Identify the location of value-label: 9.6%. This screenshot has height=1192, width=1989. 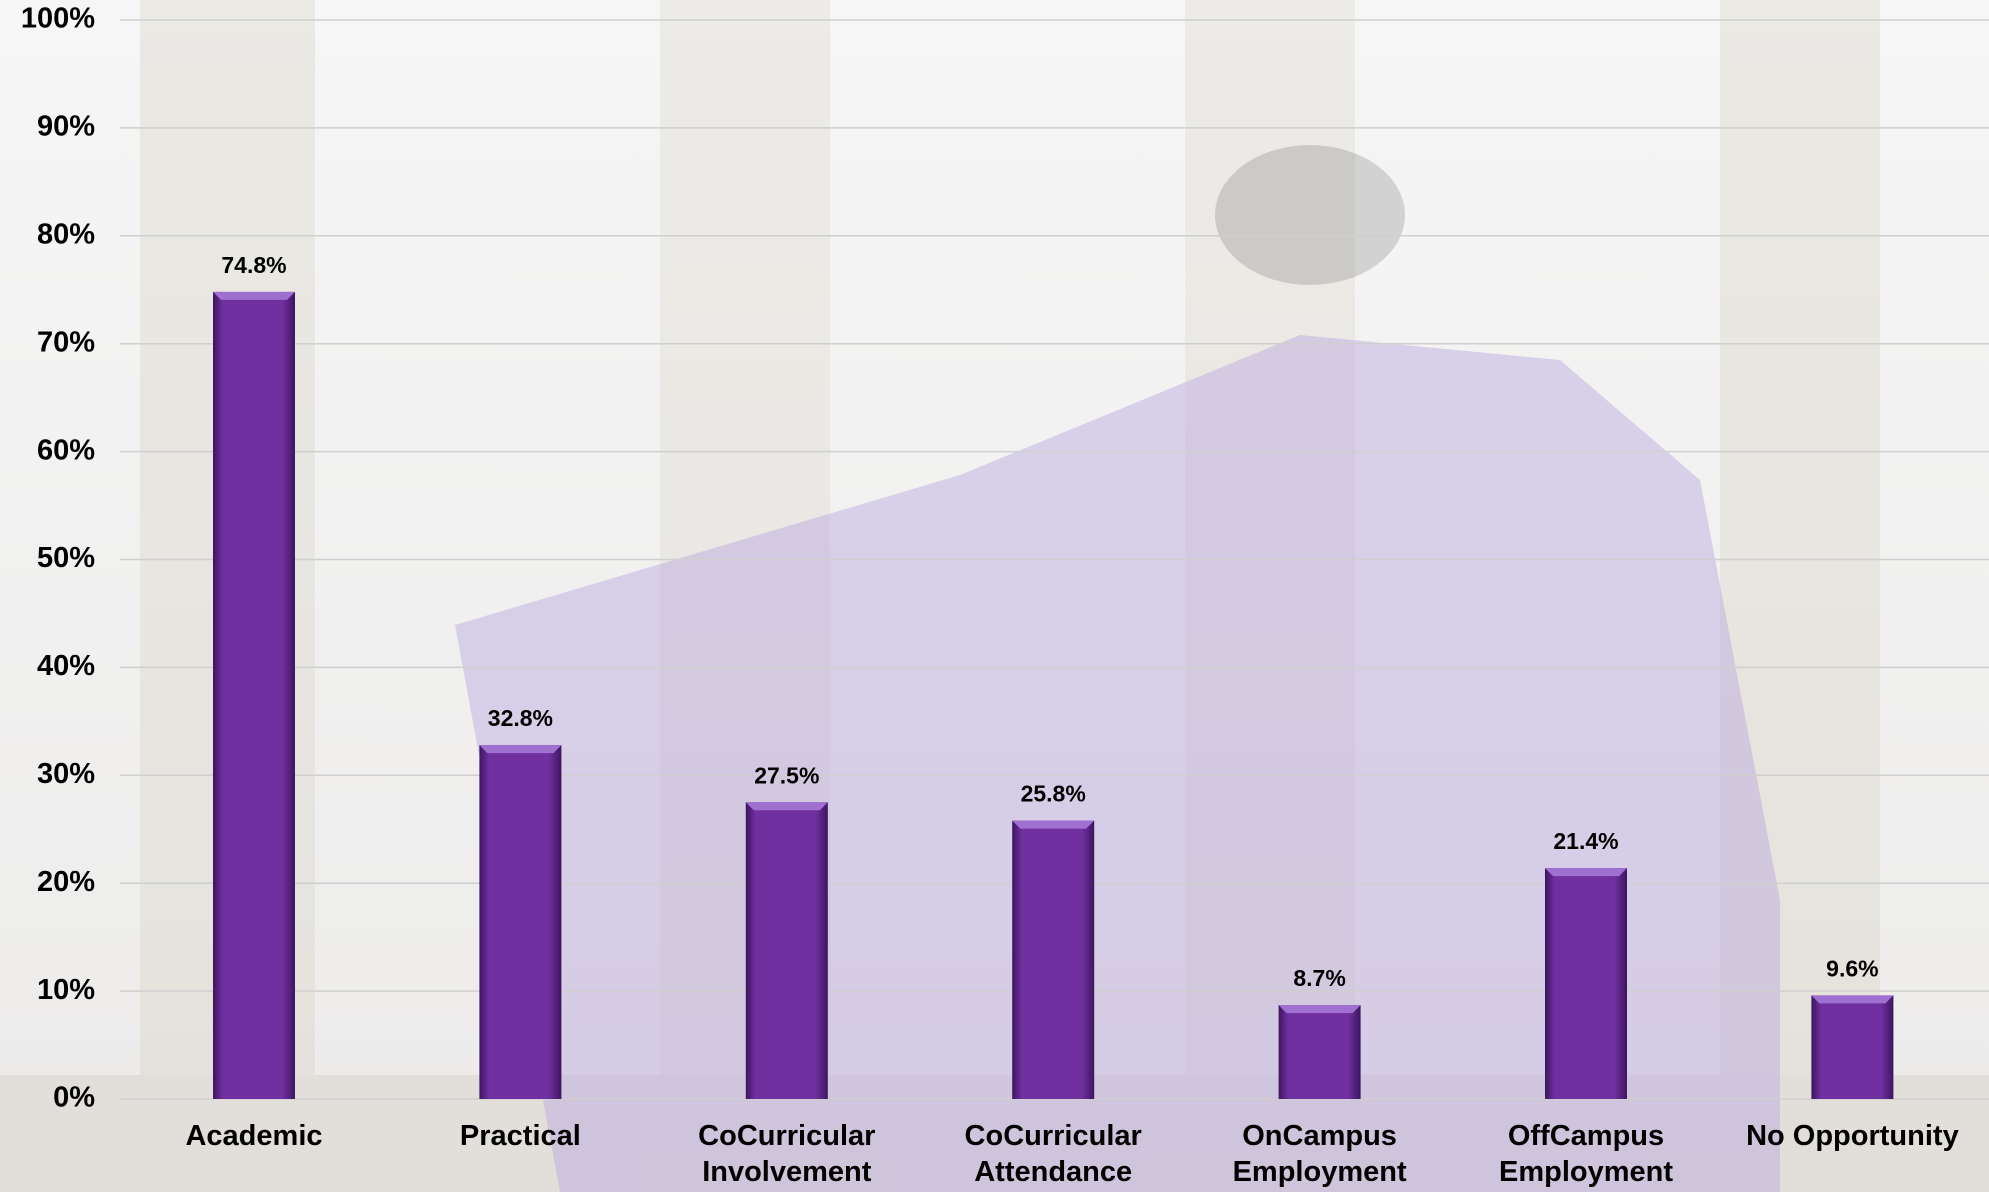
(1852, 968).